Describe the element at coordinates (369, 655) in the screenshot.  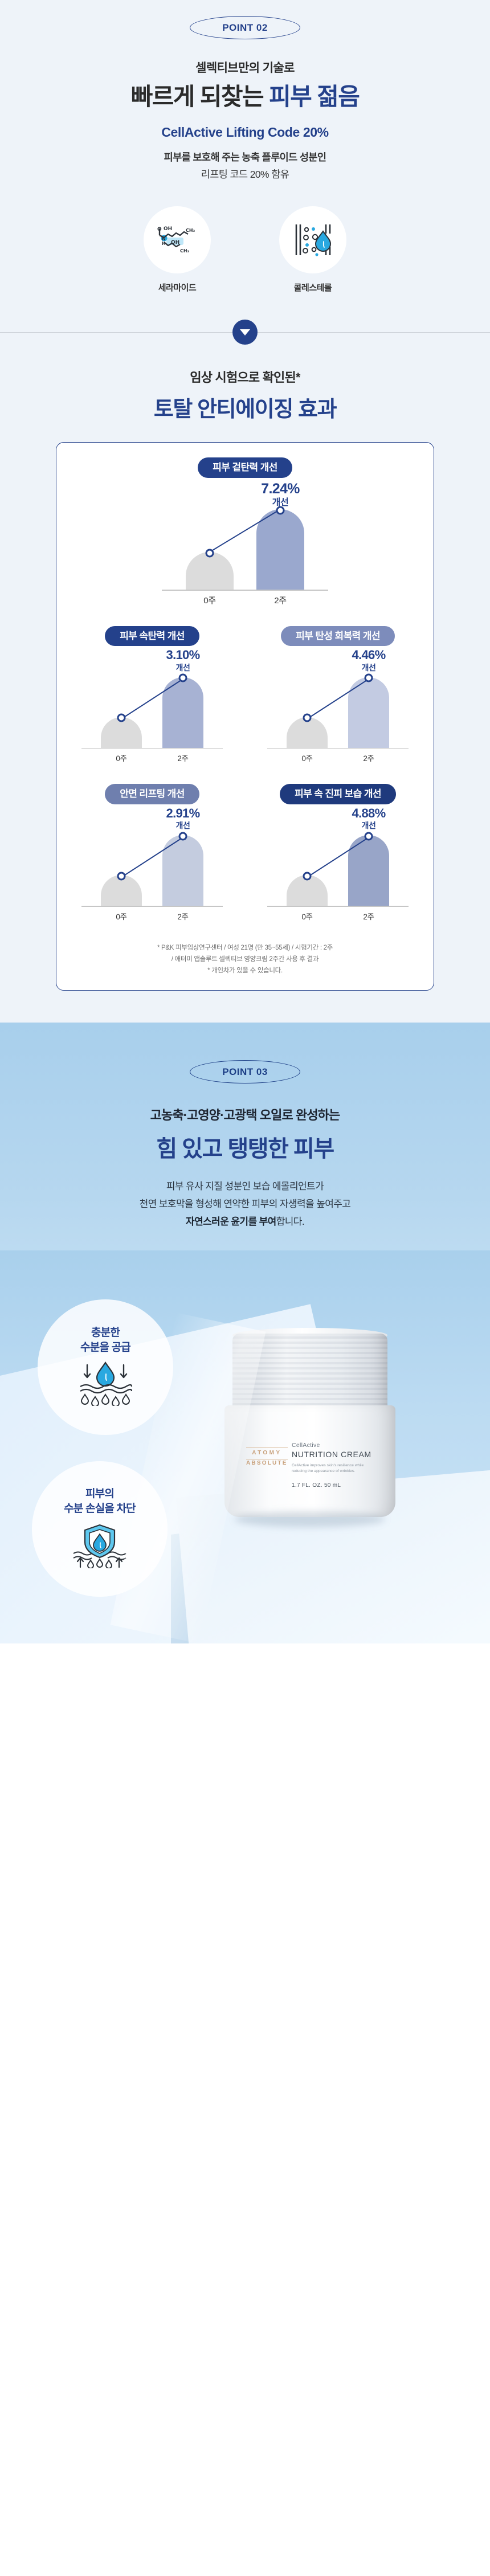
I see `value-percent: 4.46%` at that location.